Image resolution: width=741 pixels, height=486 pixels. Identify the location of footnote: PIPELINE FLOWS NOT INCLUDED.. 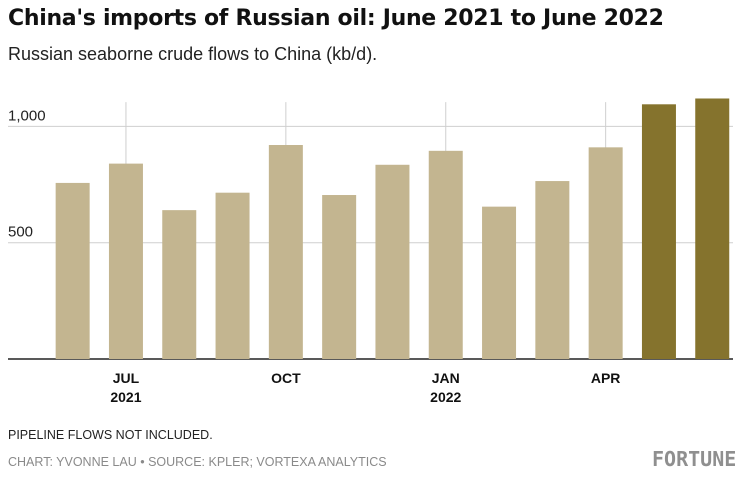
(110, 435).